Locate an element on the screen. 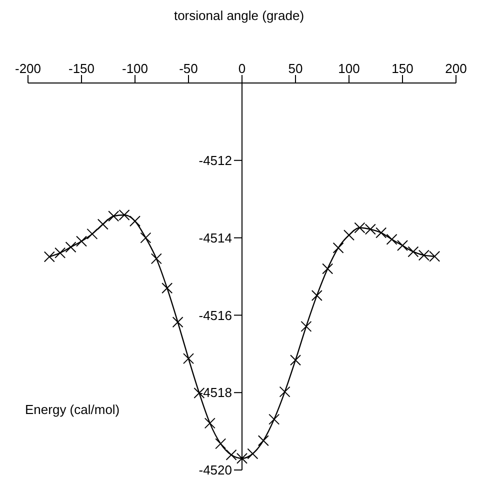  x-tick-label: 100 is located at coordinates (349, 68).